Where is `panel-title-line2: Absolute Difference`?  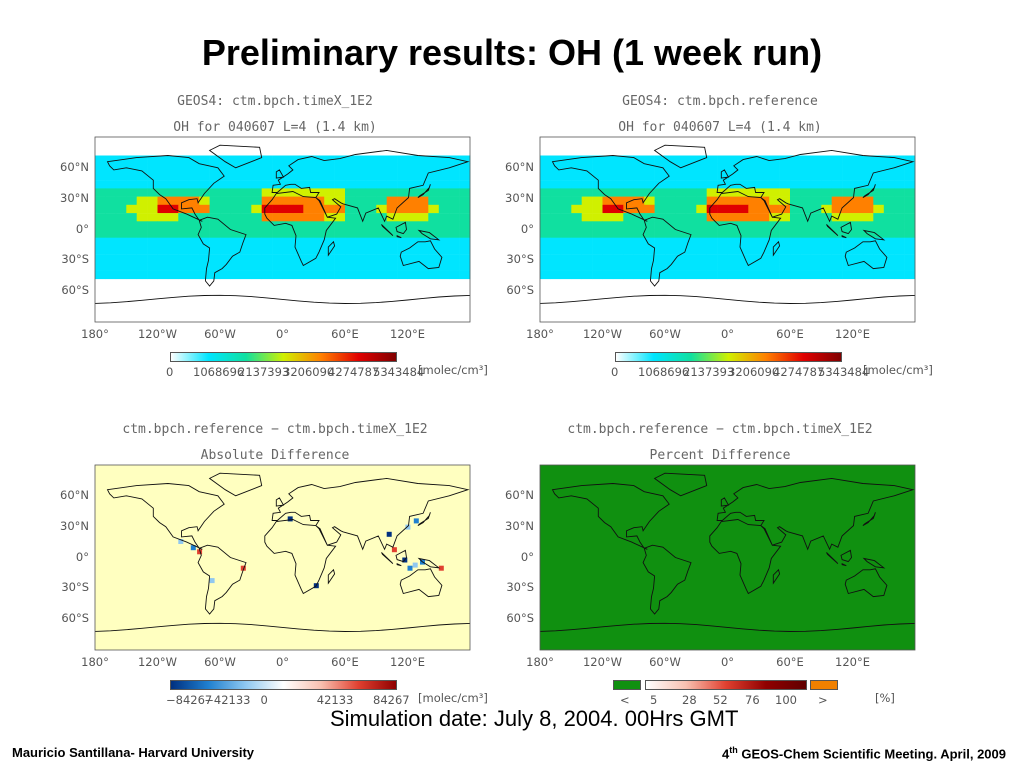
panel-title-line2: Absolute Difference is located at coordinates (275, 455).